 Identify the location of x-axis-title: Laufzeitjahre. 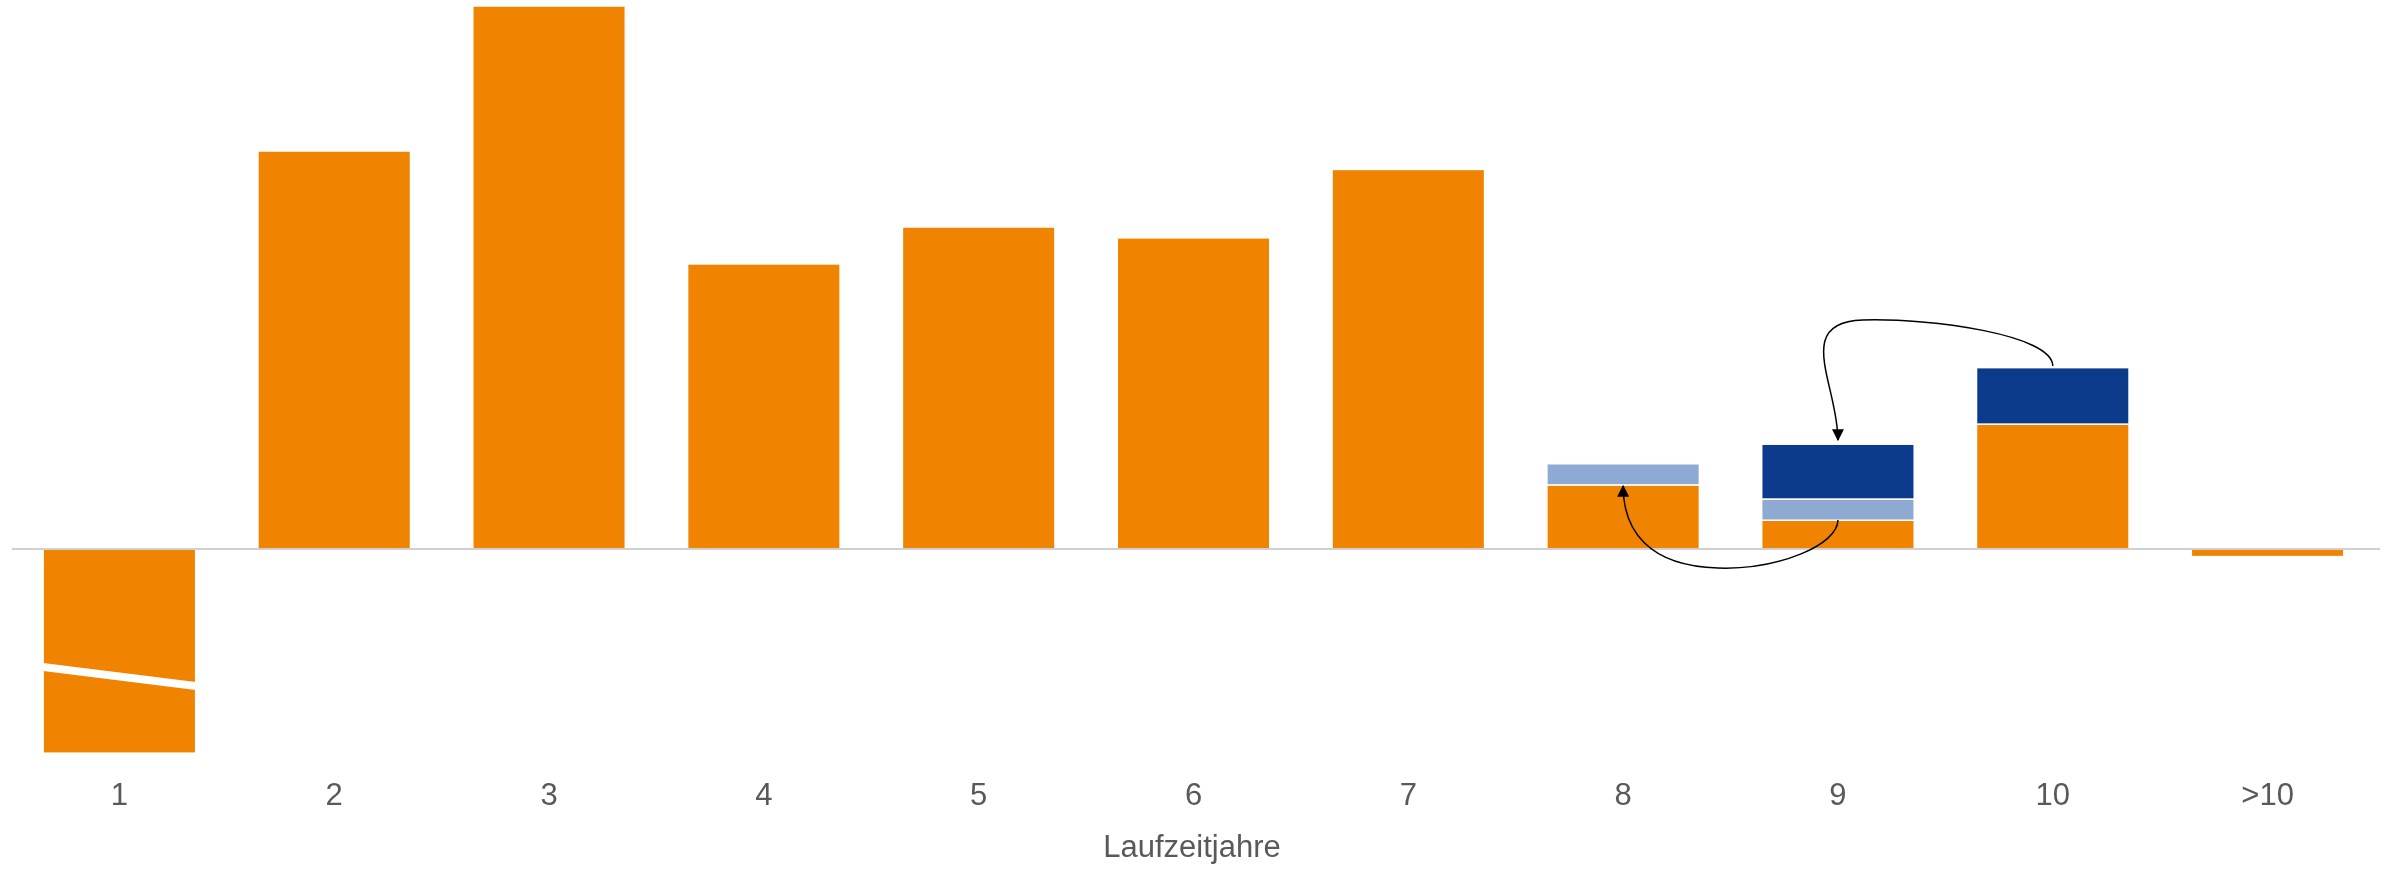
(1192, 846).